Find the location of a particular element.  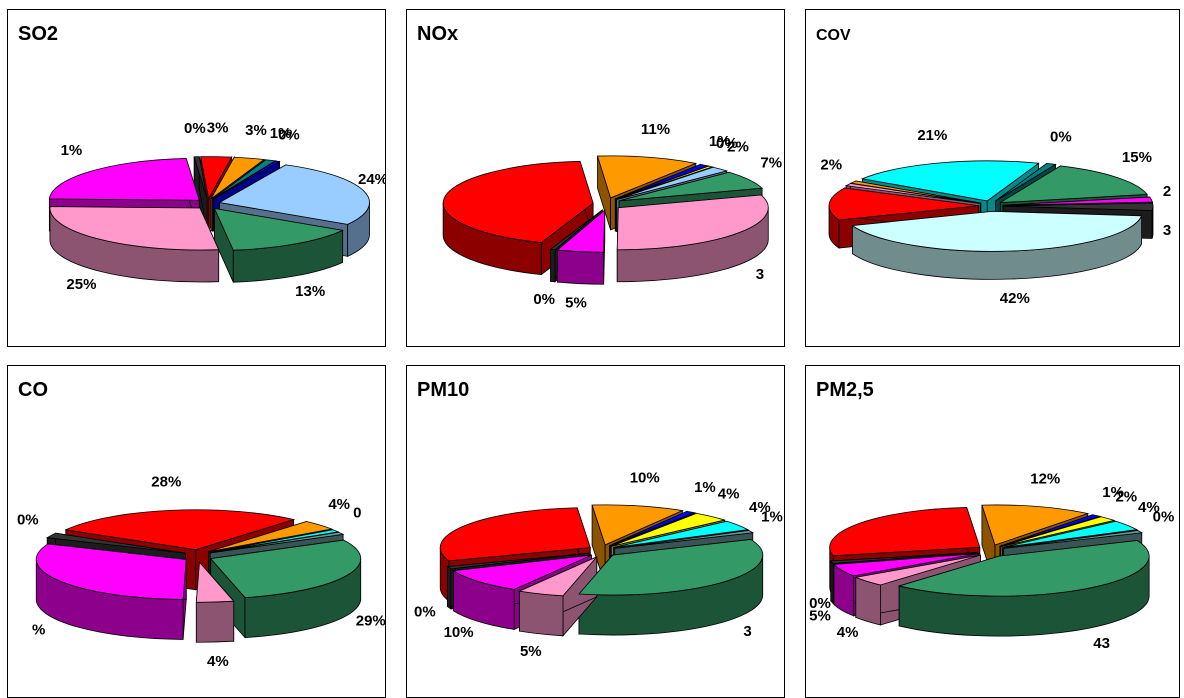

slice-label: 0 is located at coordinates (357, 513).